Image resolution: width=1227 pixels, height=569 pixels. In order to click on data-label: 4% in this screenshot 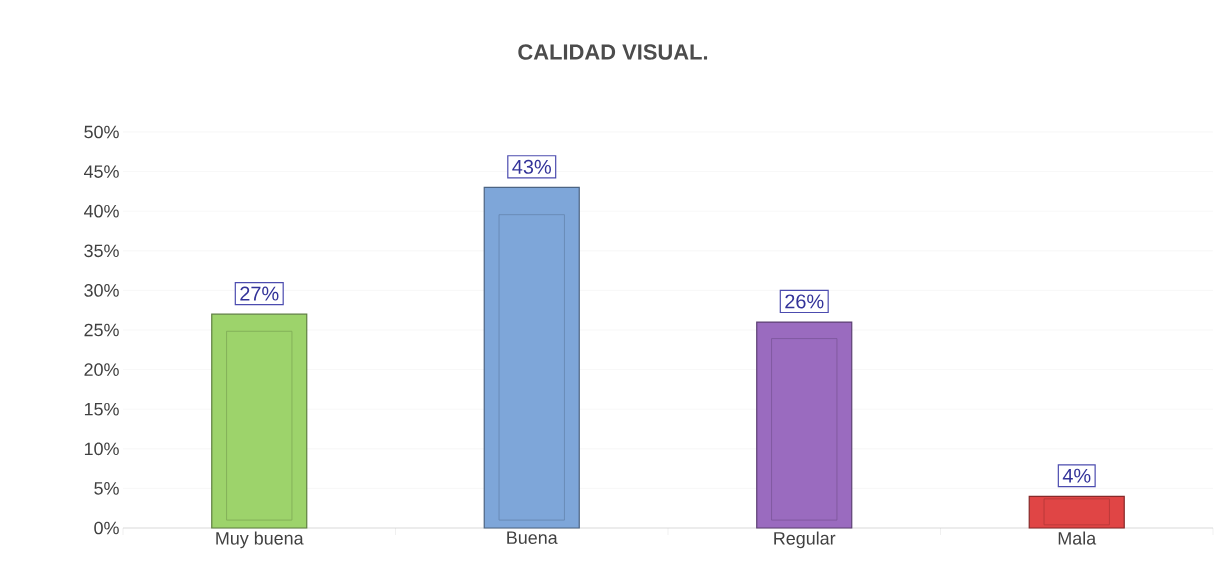, I will do `click(1076, 475)`.